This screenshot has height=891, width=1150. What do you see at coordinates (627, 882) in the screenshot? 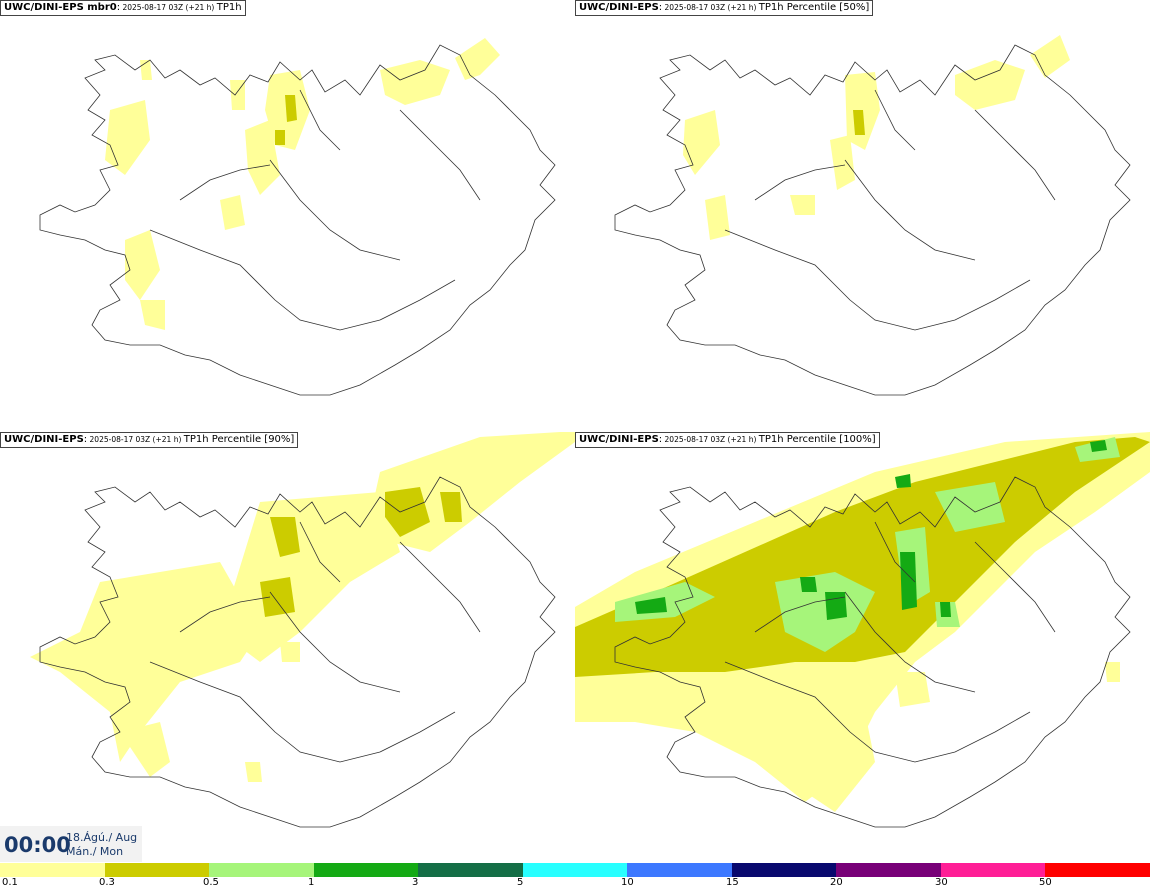
I see `legend-tick-label: 10` at bounding box center [627, 882].